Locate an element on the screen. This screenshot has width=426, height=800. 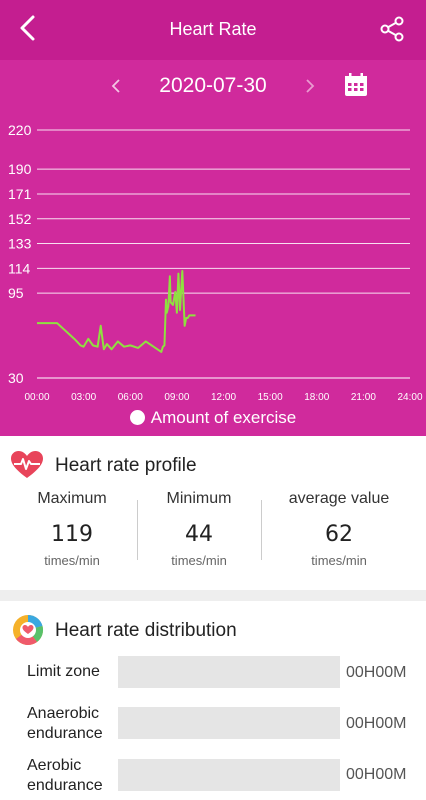
stat-maximum: Maximum 119 times/min is located at coordinates (72, 529).